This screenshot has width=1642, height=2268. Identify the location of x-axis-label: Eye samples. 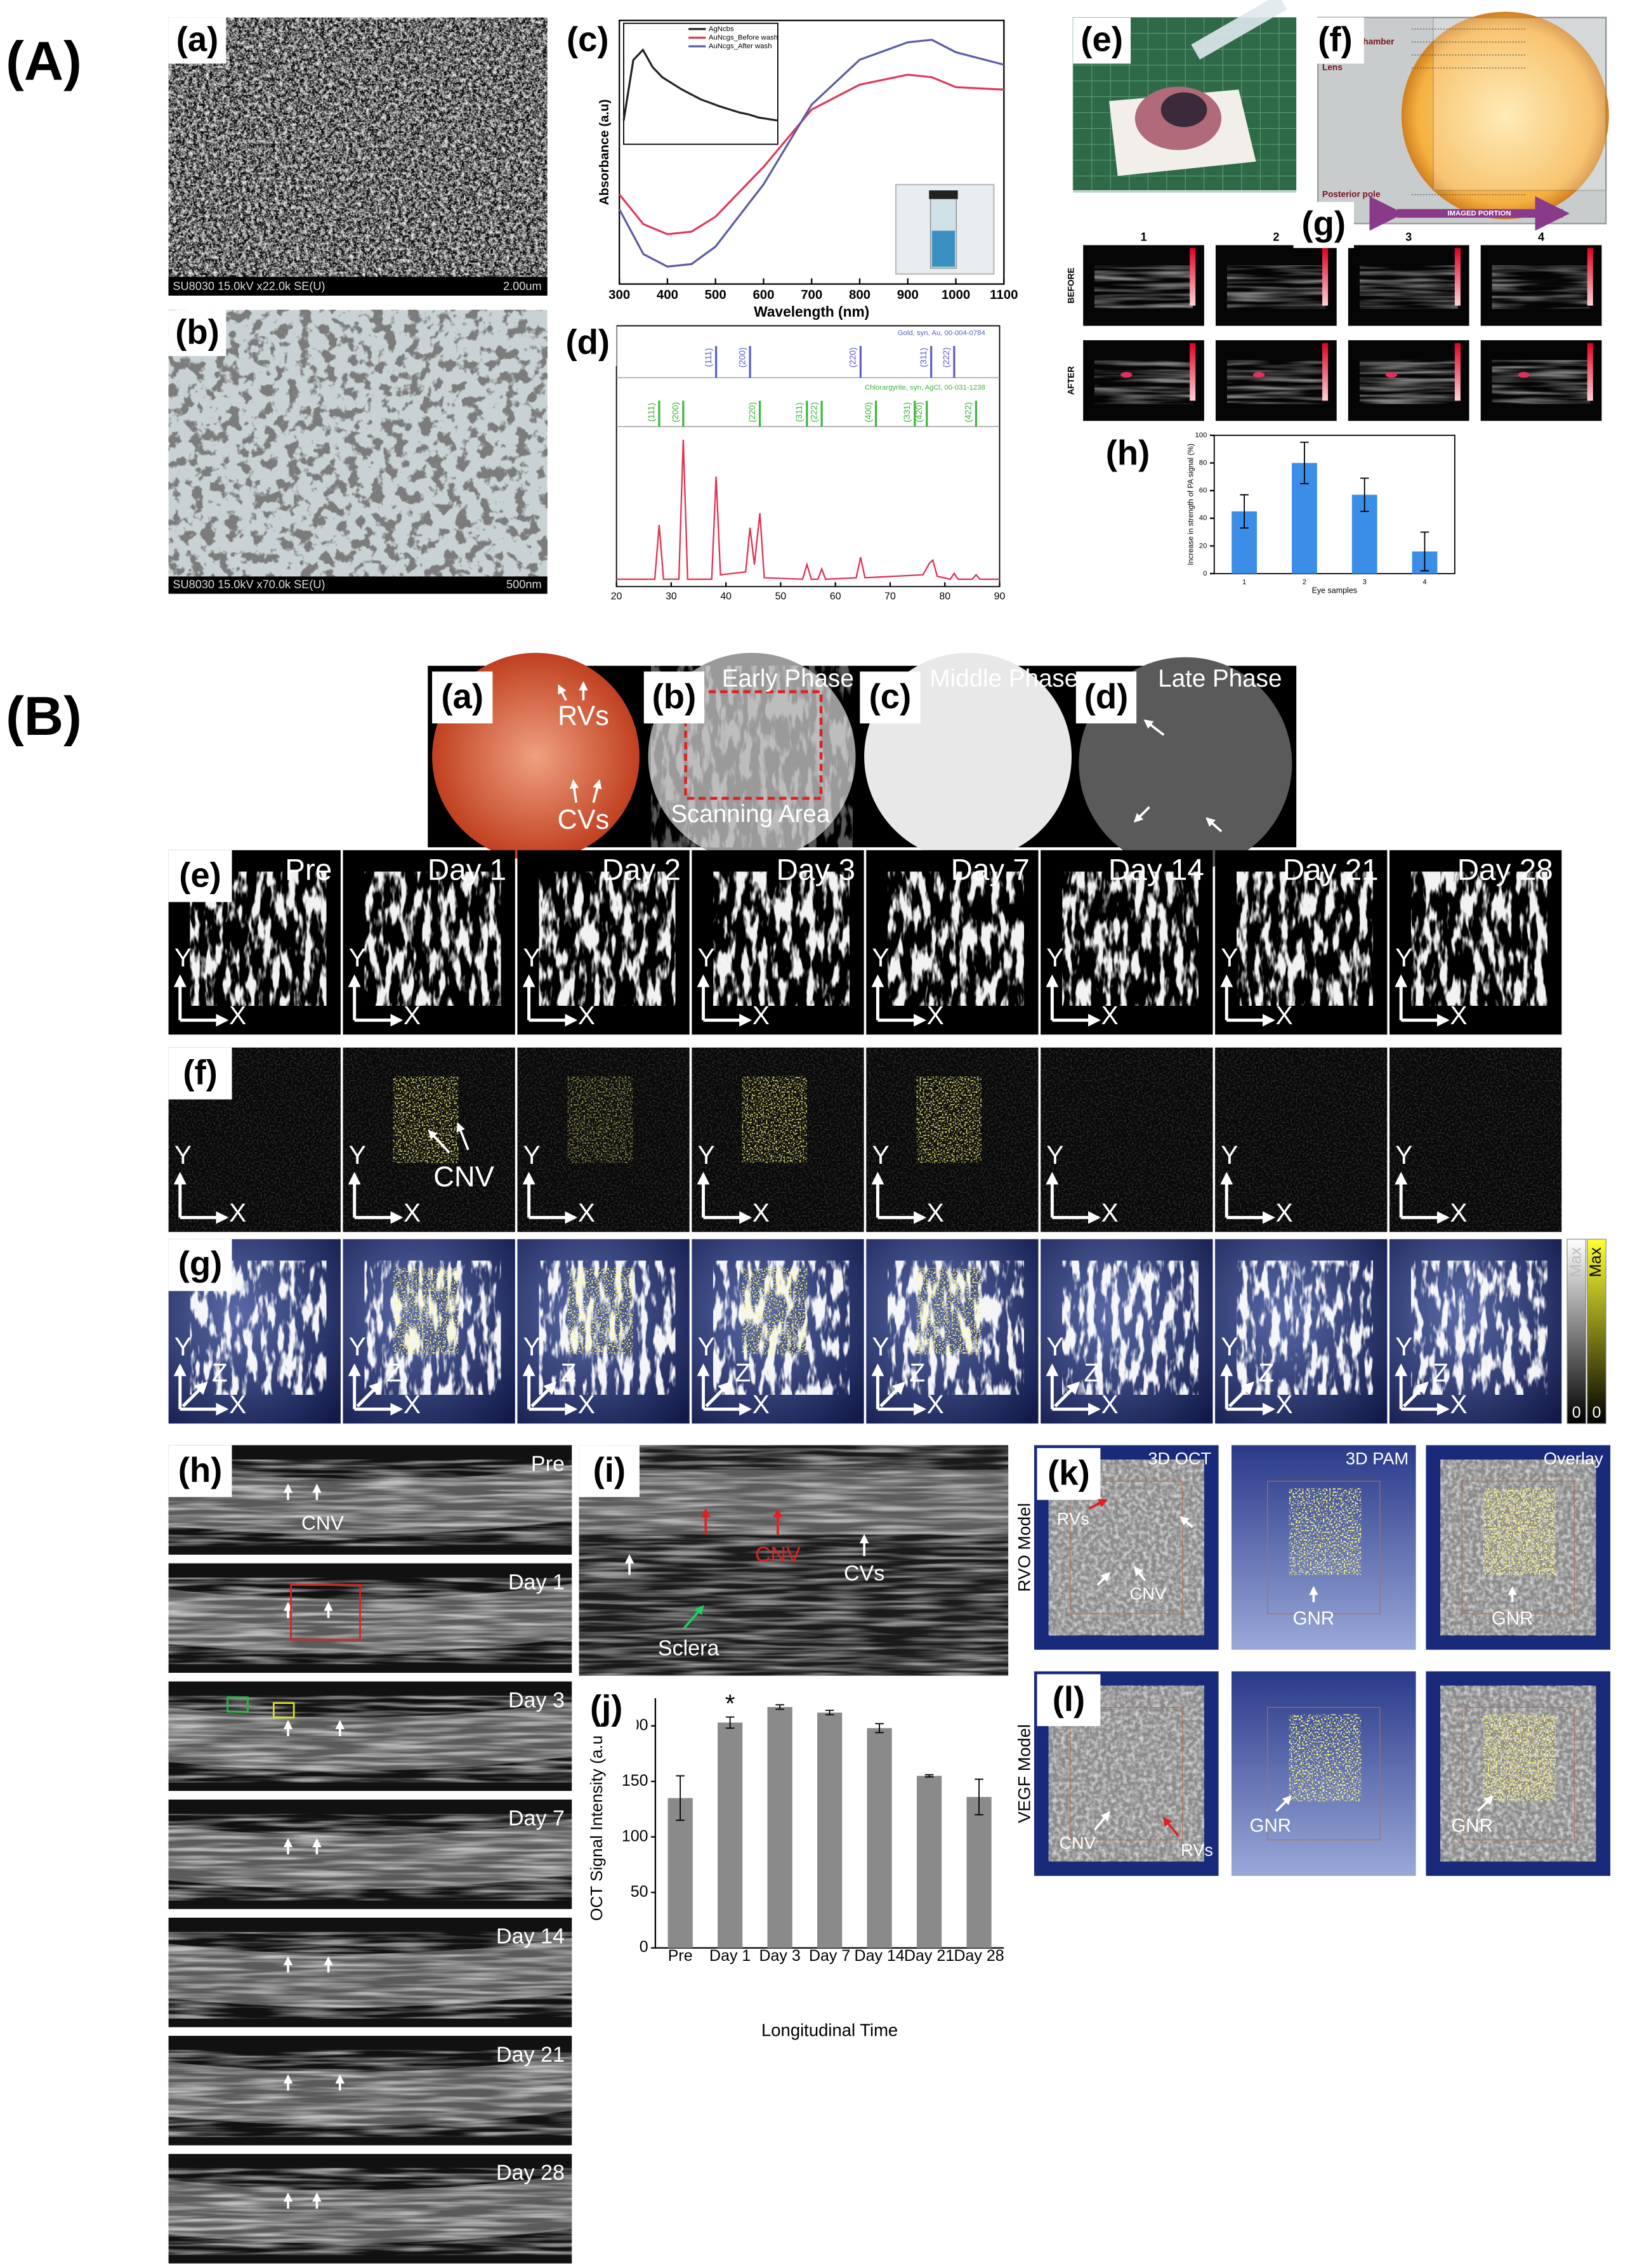
(1334, 590).